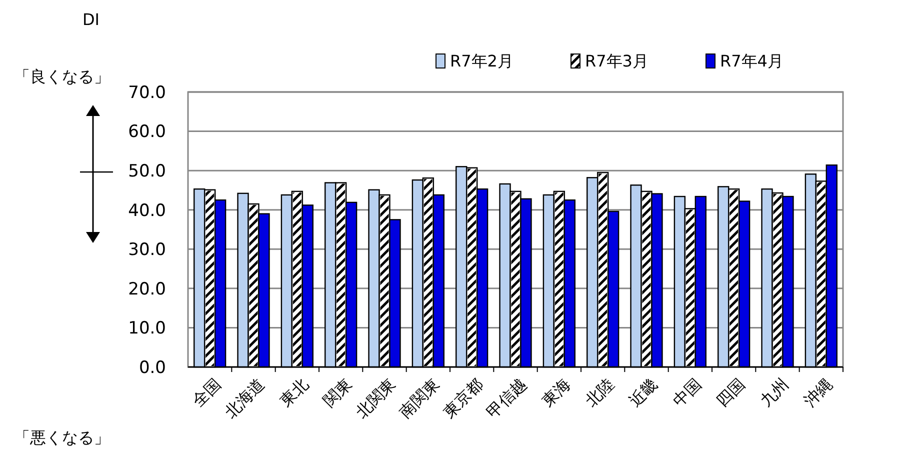 The image size is (897, 463). I want to click on y-tick-label: 10.0, so click(147, 328).